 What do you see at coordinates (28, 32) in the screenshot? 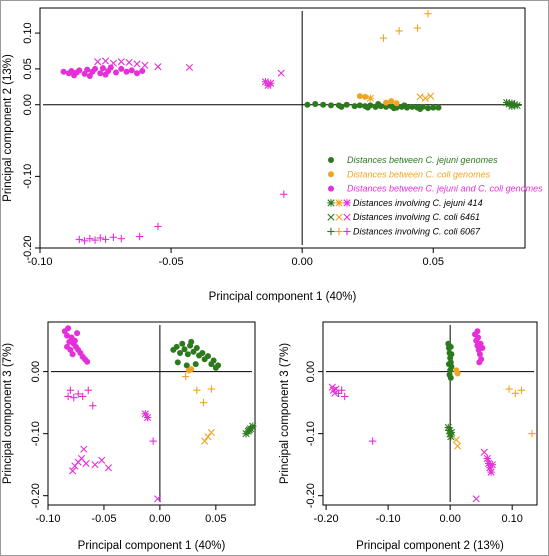
I see `y-tick-label: 0.10` at bounding box center [28, 32].